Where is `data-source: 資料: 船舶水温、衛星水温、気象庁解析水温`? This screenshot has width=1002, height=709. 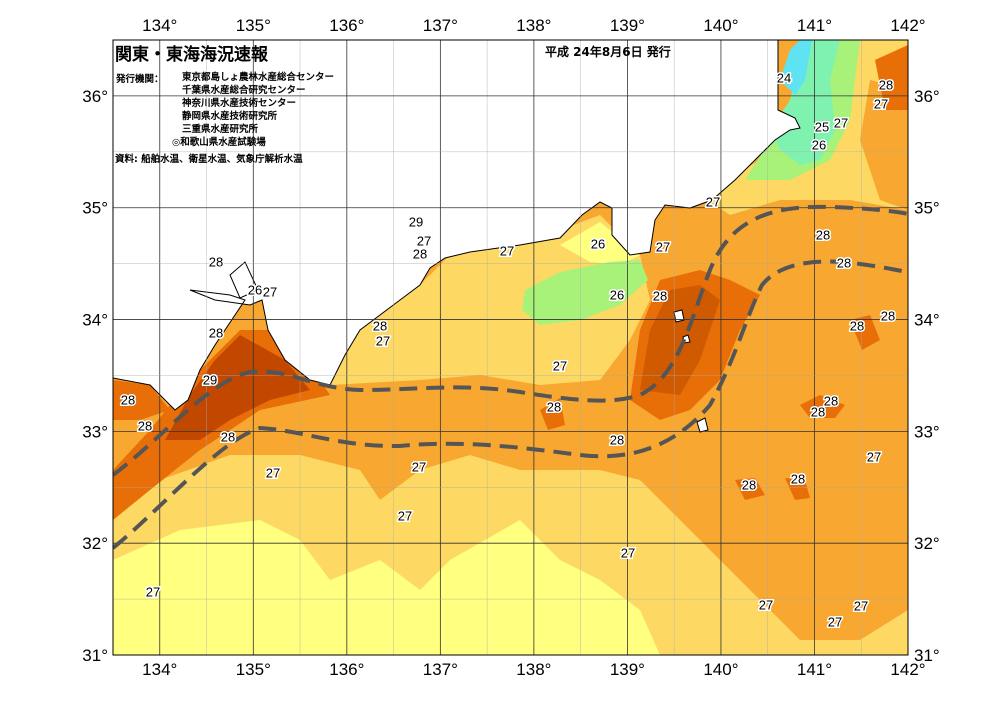 data-source: 資料: 船舶水温、衛星水温、気象庁解析水温 is located at coordinates (209, 159).